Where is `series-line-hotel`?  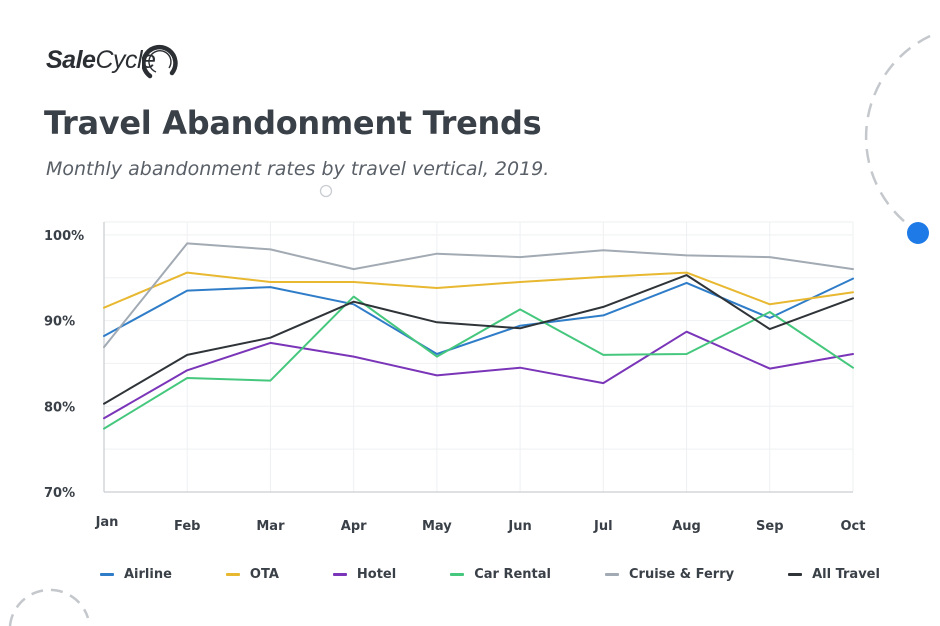
series-line-hotel is located at coordinates (478, 375).